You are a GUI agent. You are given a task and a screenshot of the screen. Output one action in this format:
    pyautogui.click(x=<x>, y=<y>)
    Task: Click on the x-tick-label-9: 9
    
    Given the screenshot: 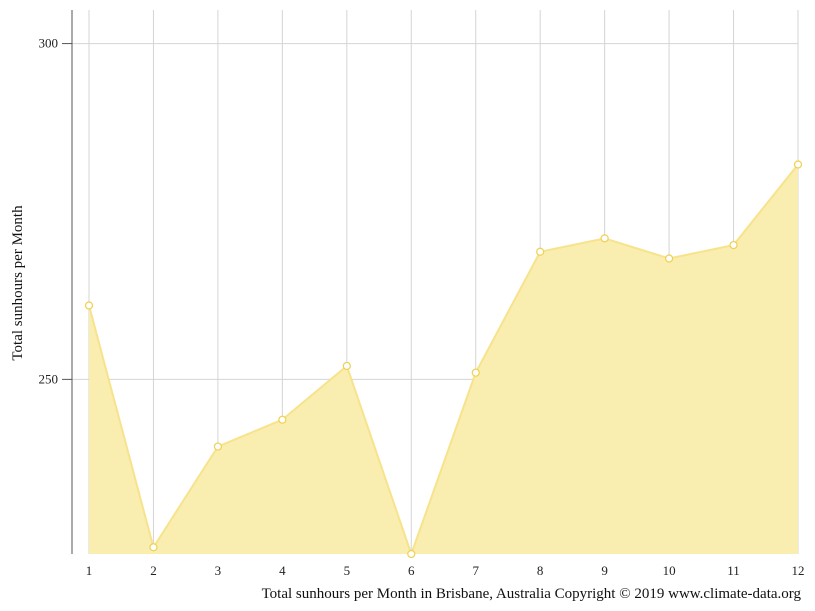 What is the action you would take?
    pyautogui.click(x=604, y=570)
    